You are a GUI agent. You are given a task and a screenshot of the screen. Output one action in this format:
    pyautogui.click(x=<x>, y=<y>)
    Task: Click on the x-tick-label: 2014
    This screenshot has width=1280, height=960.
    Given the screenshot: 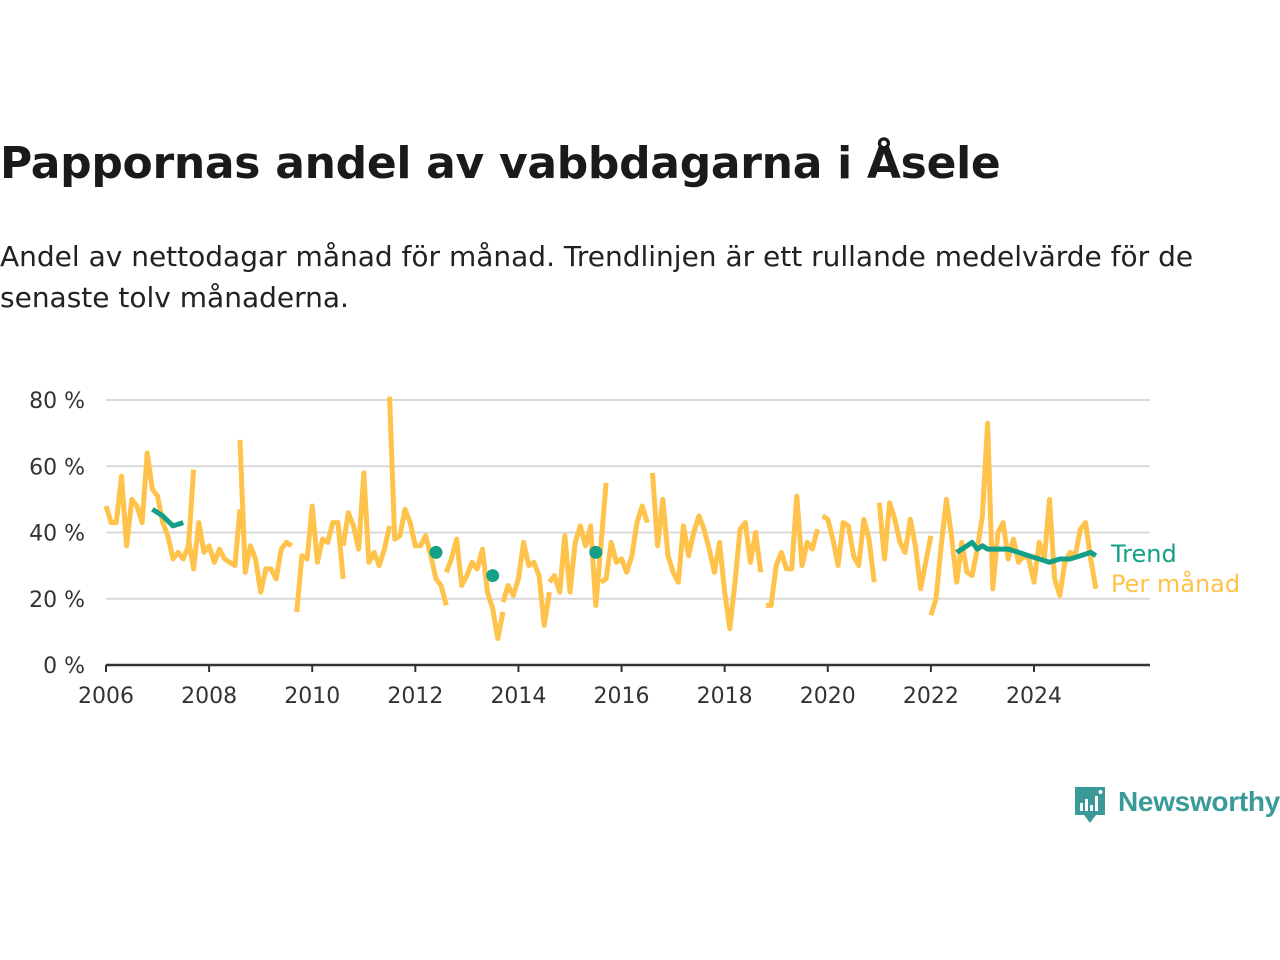 What is the action you would take?
    pyautogui.click(x=518, y=696)
    